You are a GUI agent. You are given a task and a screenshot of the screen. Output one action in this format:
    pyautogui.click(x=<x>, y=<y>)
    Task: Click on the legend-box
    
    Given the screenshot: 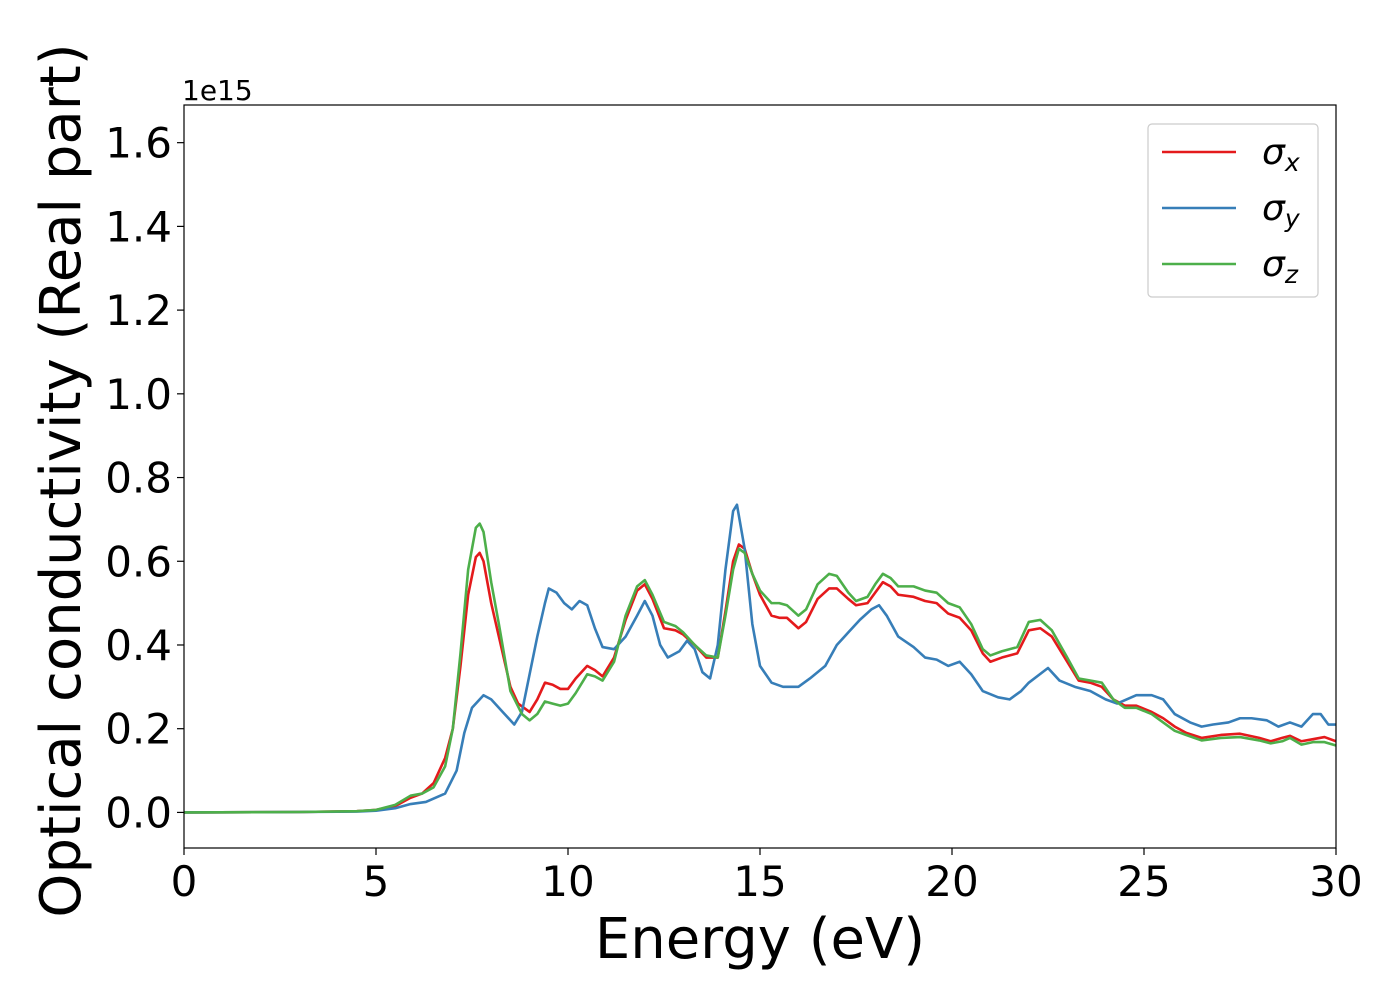 What is the action you would take?
    pyautogui.click(x=1233, y=210)
    